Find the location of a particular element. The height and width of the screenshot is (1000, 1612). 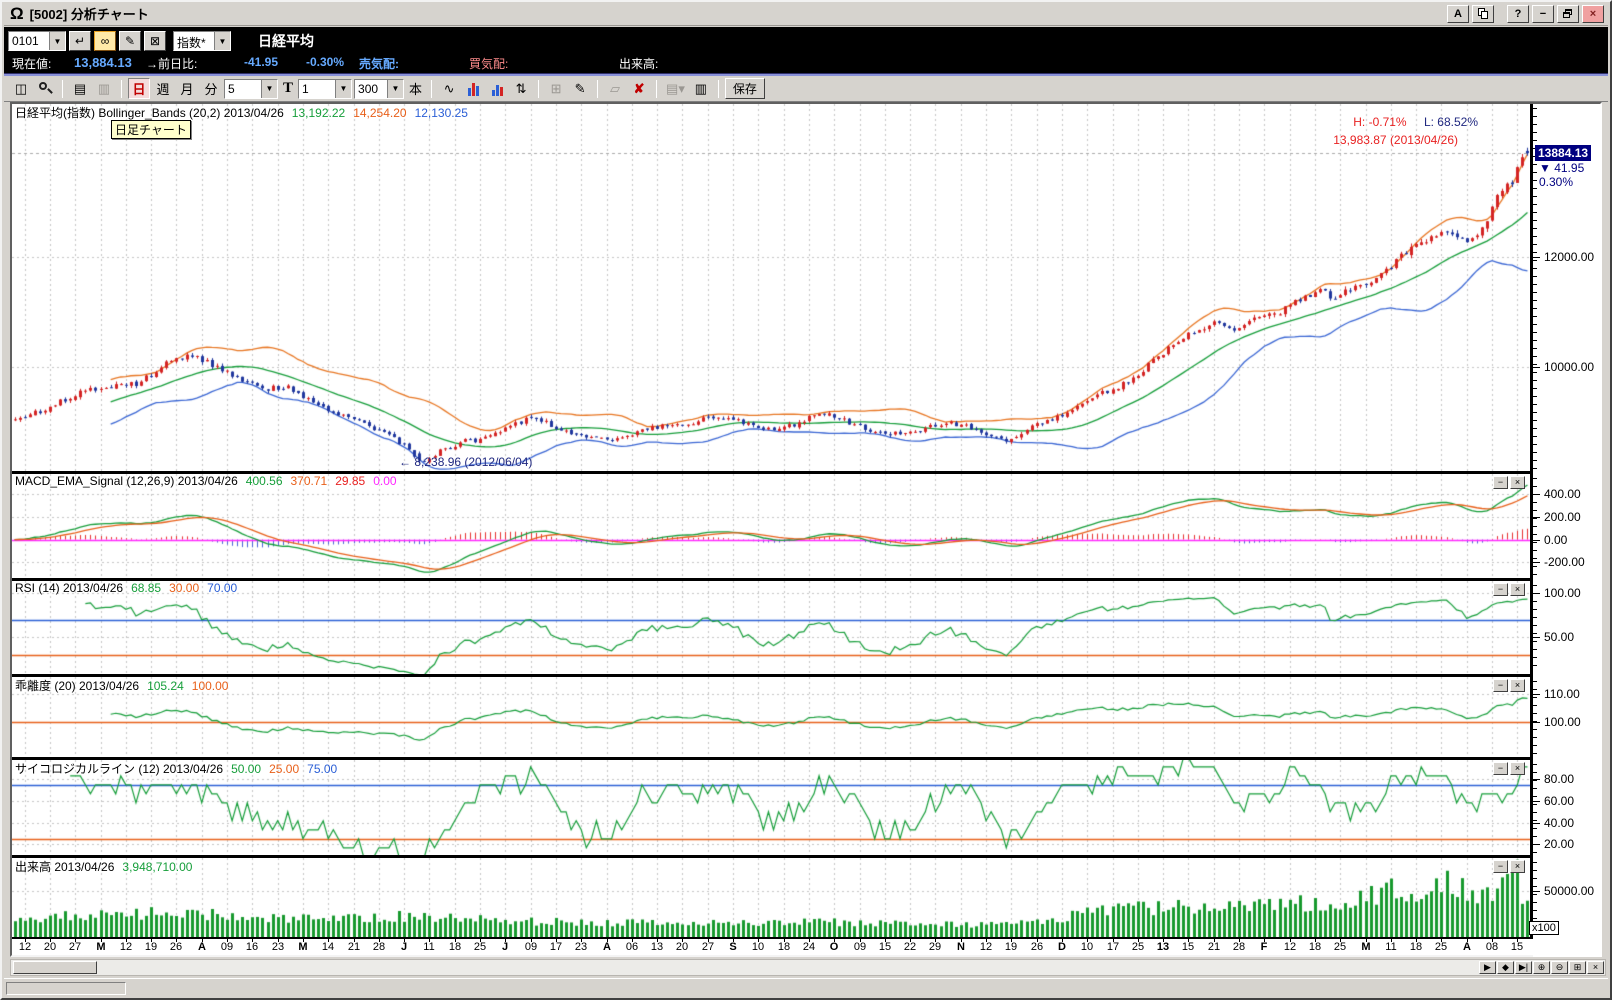

toolbar-separator is located at coordinates (432, 88).